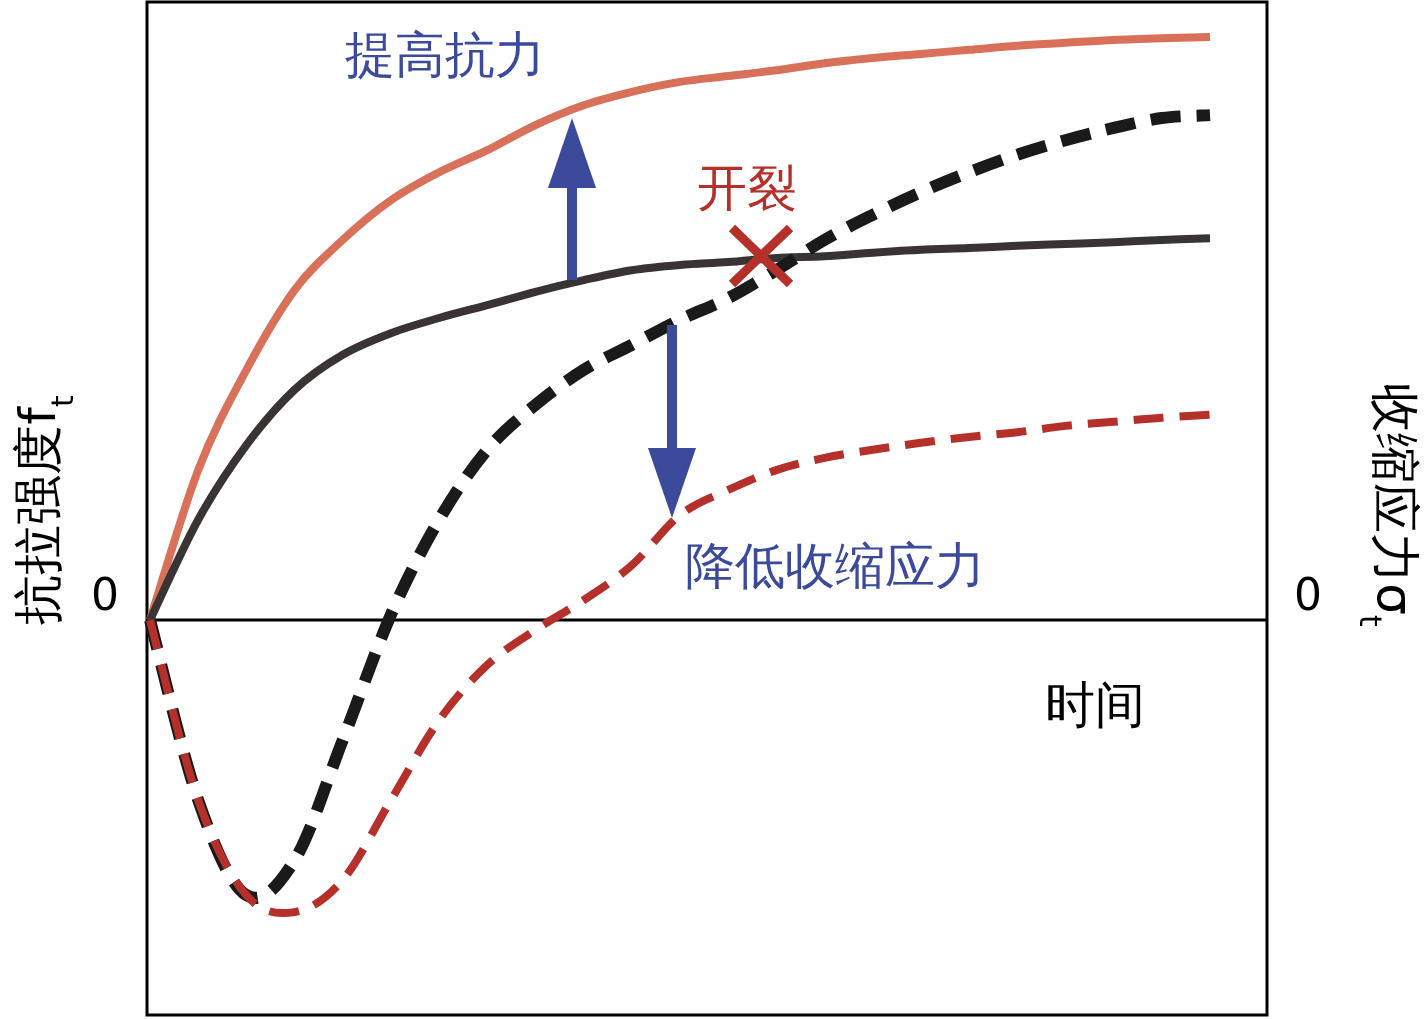  I want to click on annotation: 提高抗力, so click(445, 55).